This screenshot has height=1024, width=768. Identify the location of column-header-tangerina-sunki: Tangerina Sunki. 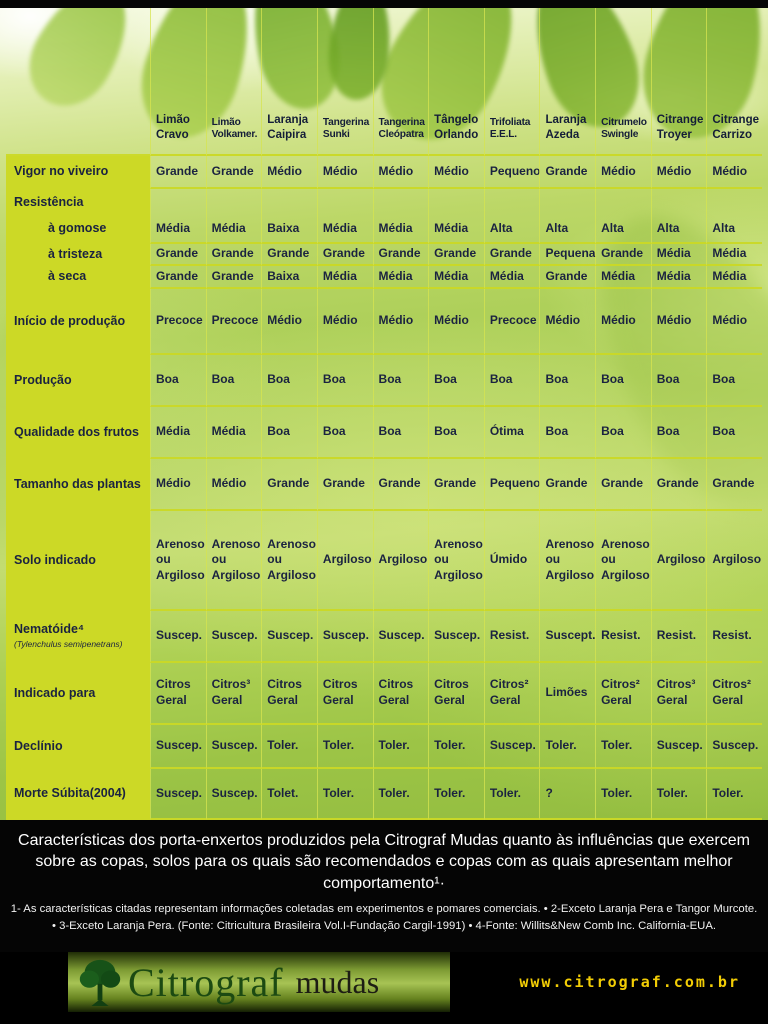
(344, 82).